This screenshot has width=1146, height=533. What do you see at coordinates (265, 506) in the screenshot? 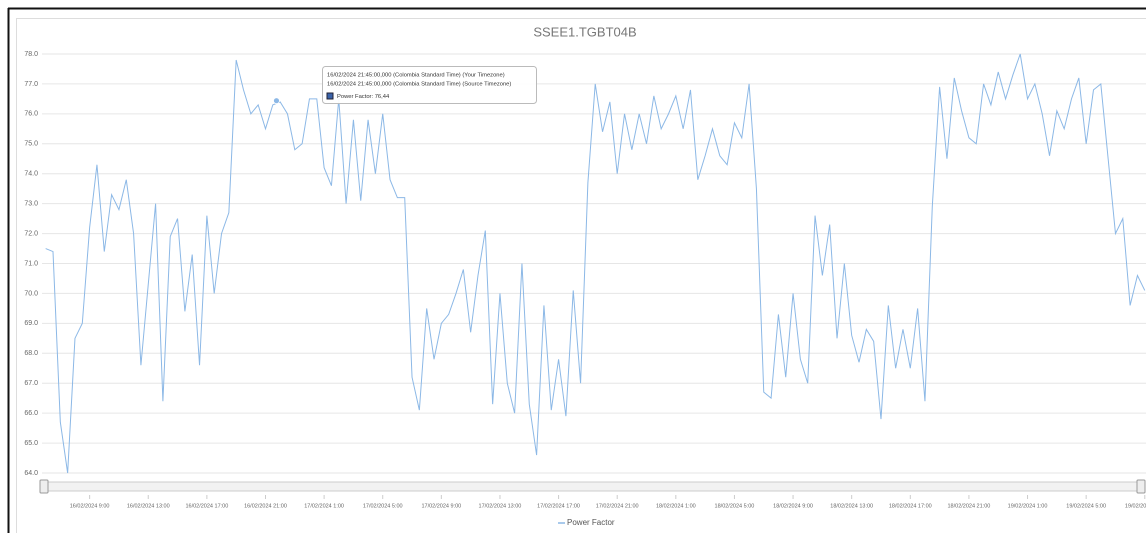
I see `x-tick-label: 16/02/2024 21:00` at bounding box center [265, 506].